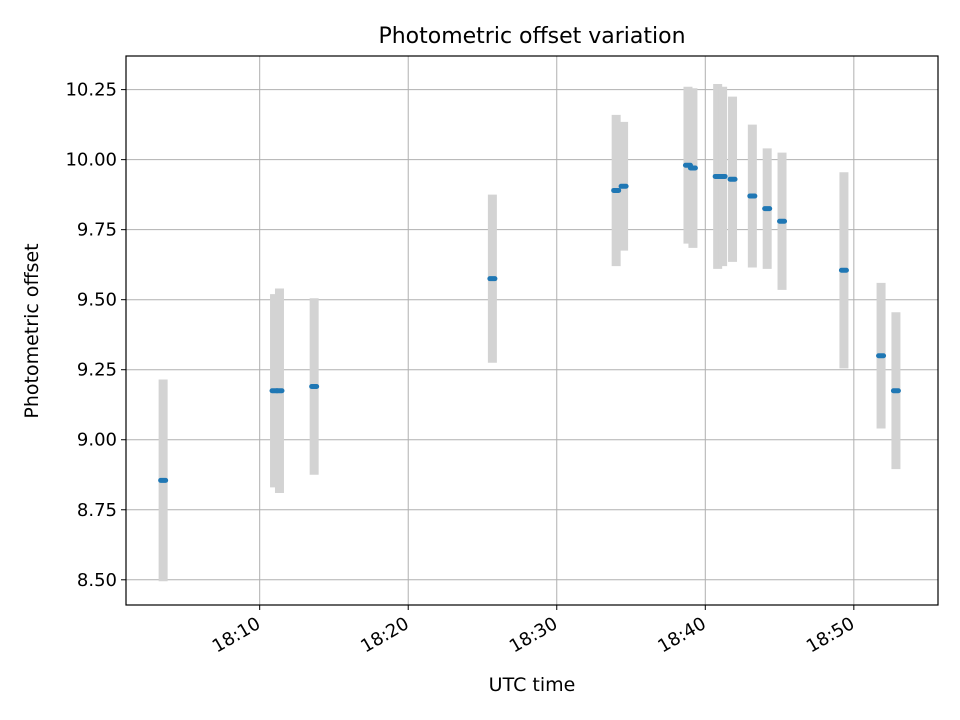 This screenshot has width=960, height=720. I want to click on x-tick-label: 18:20, so click(384, 635).